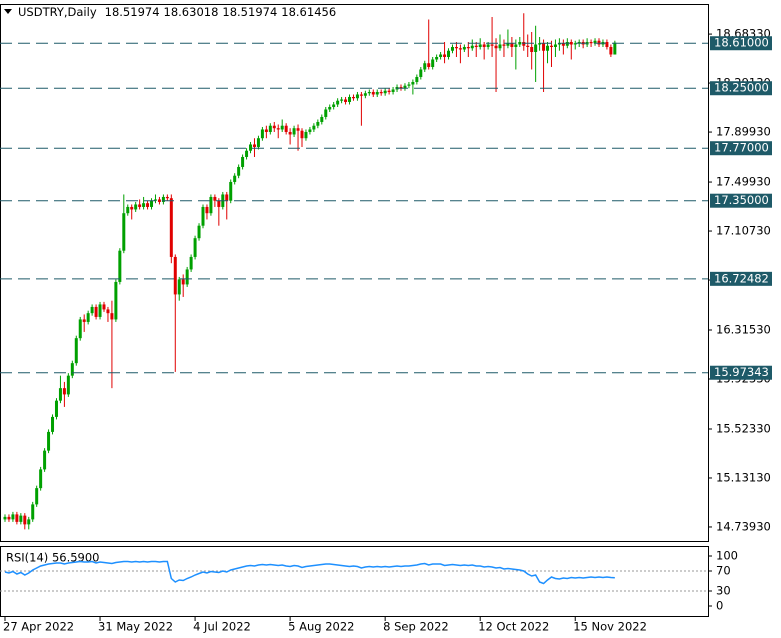  I want to click on x-tick-label: 15 Nov 2022, so click(610, 627).